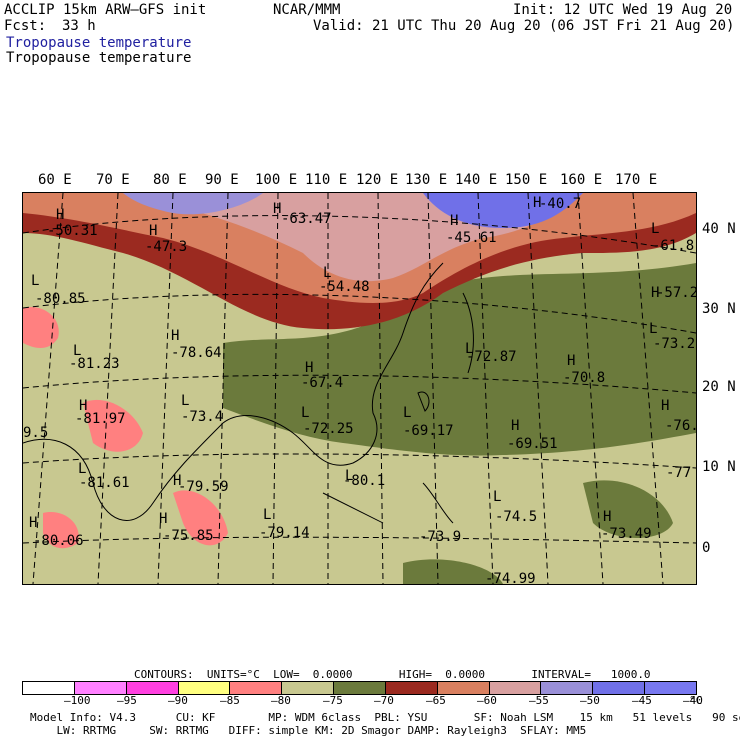 Image resolution: width=740 pixels, height=740 pixels. I want to click on value-label: -76.1, so click(680, 426).